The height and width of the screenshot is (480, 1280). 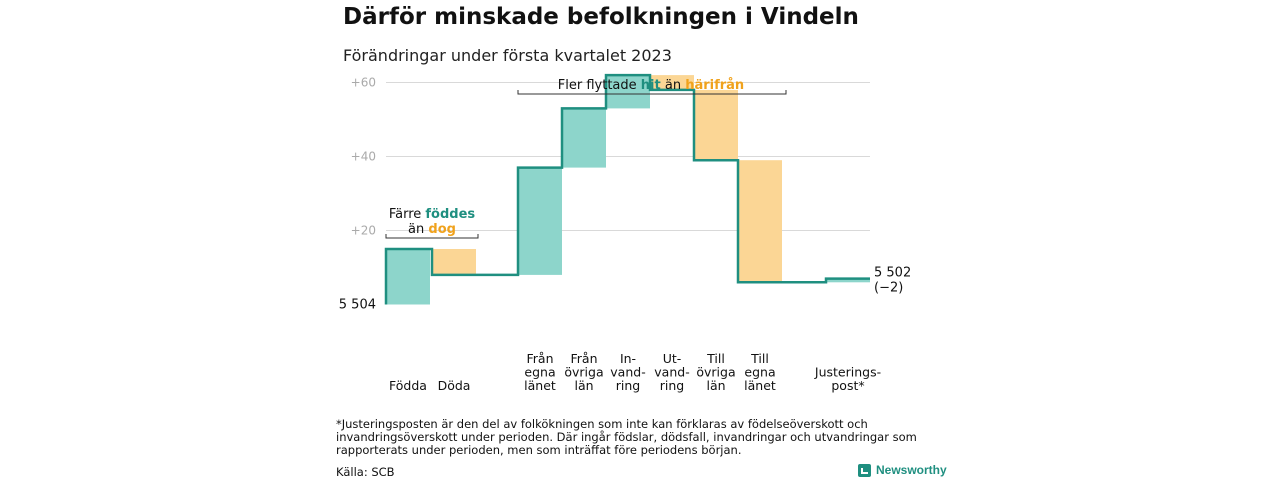 What do you see at coordinates (418, 229) in the screenshot?
I see `annotation-births-deaths-segment: än` at bounding box center [418, 229].